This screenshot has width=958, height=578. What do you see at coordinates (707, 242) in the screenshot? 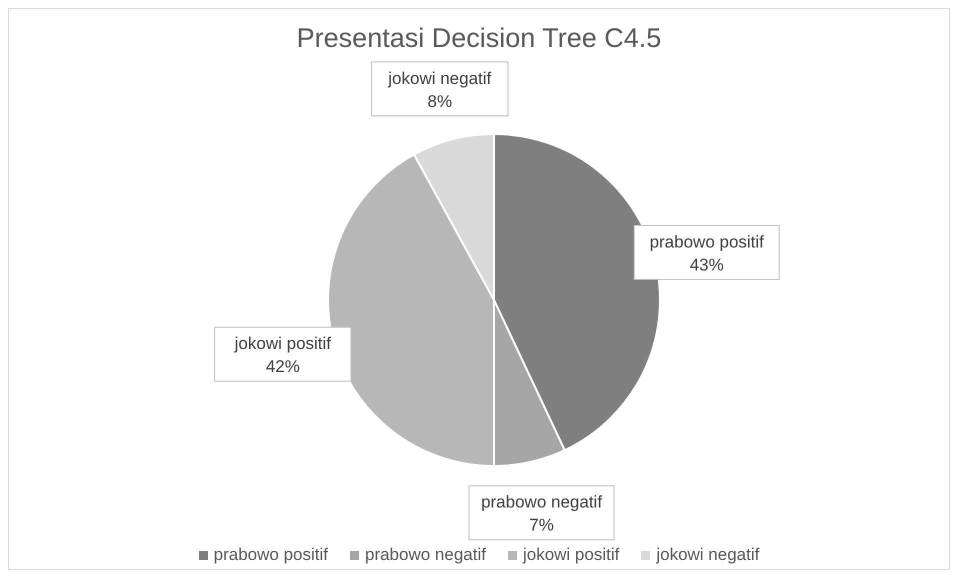
I see `slice-label: prabowo positif` at bounding box center [707, 242].